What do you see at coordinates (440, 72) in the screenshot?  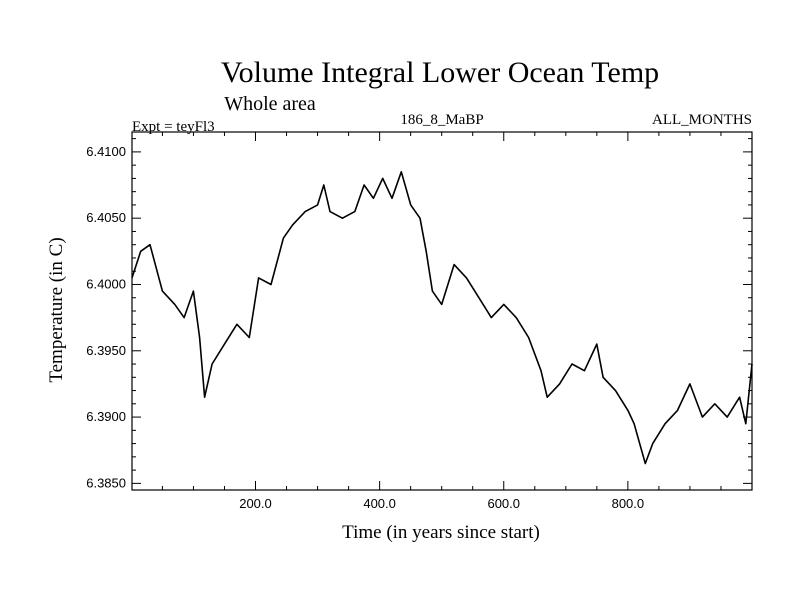 I see `chart-title: Volume Integral Lower Ocean Temp` at bounding box center [440, 72].